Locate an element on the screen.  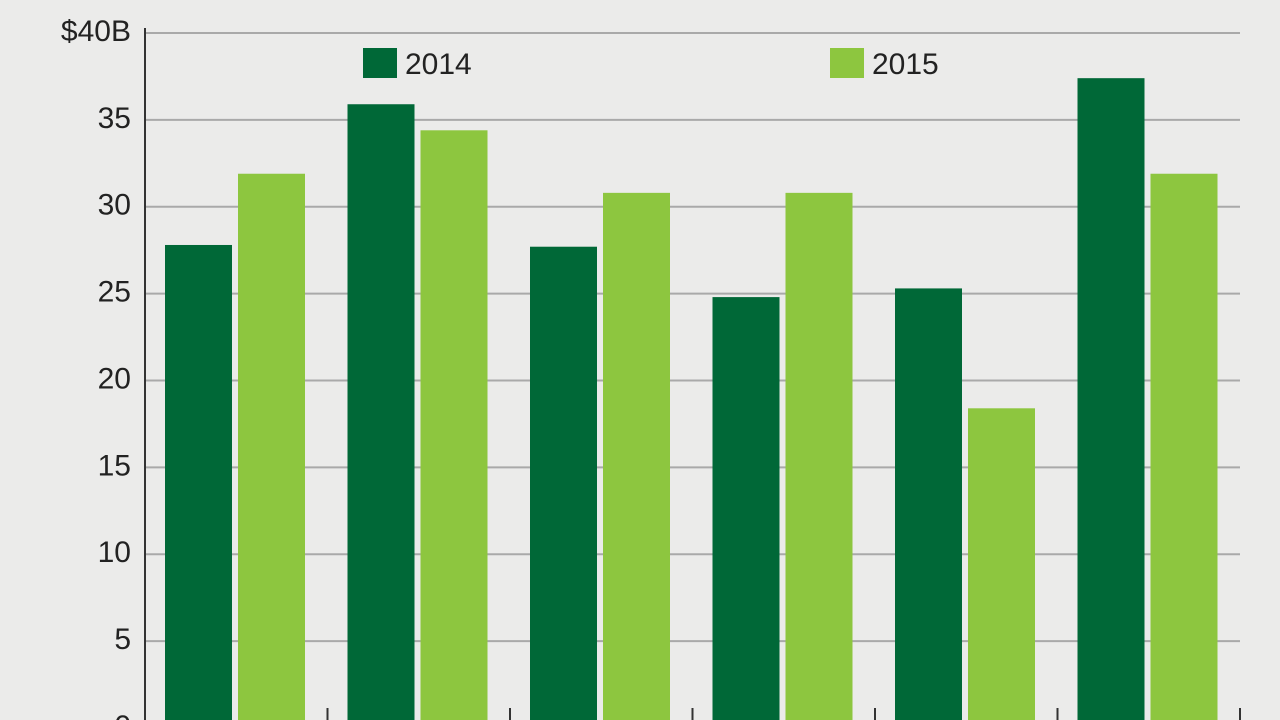
y-tick-label: 30 is located at coordinates (114, 205).